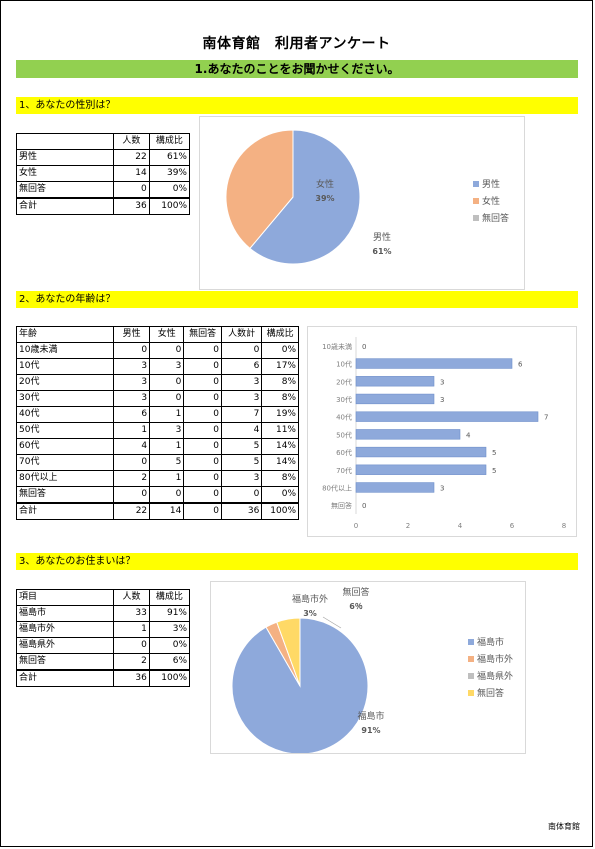  Describe the element at coordinates (241, 414) in the screenshot. I see `table-cell: 7` at that location.